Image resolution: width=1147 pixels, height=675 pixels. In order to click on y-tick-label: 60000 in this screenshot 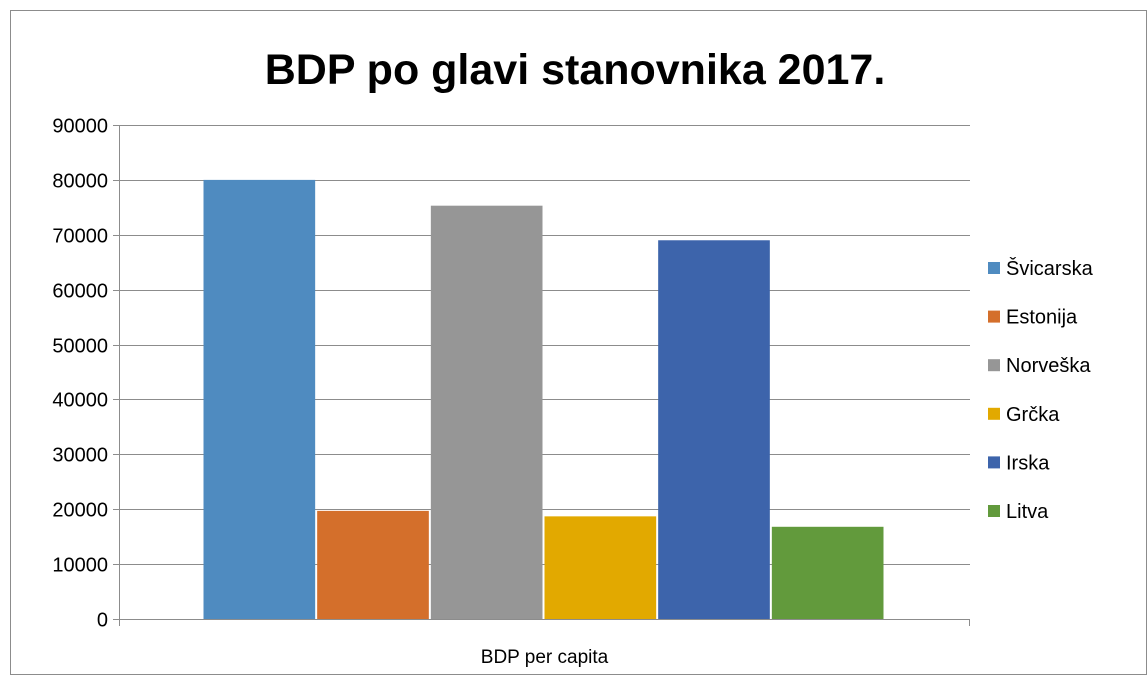, I will do `click(80, 292)`.